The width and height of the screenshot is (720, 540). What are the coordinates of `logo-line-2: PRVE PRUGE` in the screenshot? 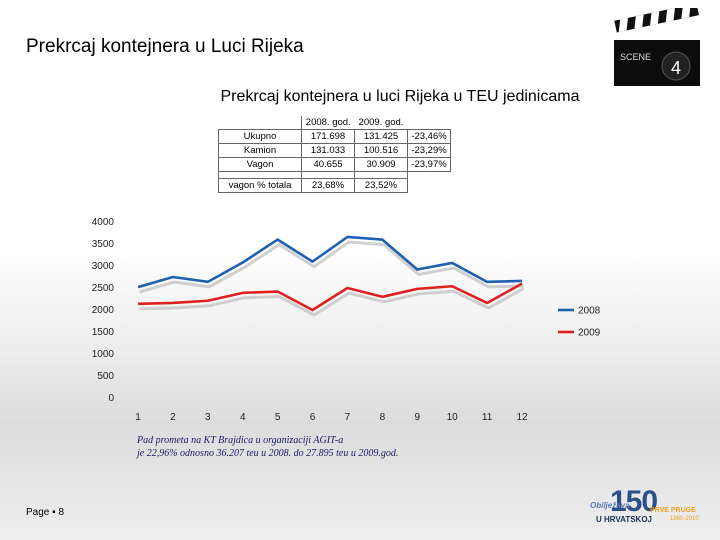 It's located at (673, 510).